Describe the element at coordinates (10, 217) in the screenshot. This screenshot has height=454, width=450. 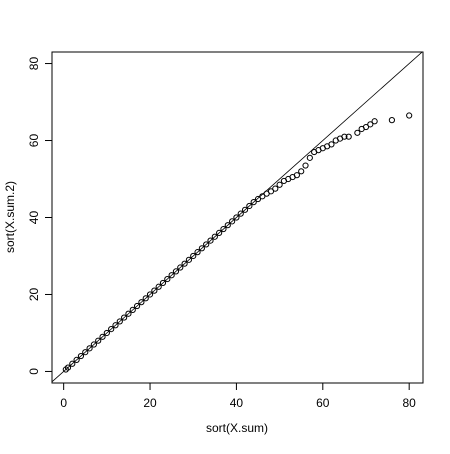
I see `y-axis-label: sort(X.sum.2)` at that location.